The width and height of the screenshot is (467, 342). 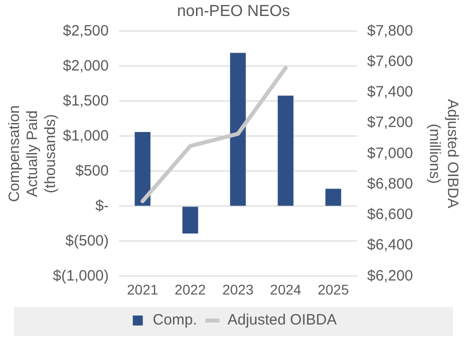 I want to click on legend-label: Comp., so click(x=174, y=320).